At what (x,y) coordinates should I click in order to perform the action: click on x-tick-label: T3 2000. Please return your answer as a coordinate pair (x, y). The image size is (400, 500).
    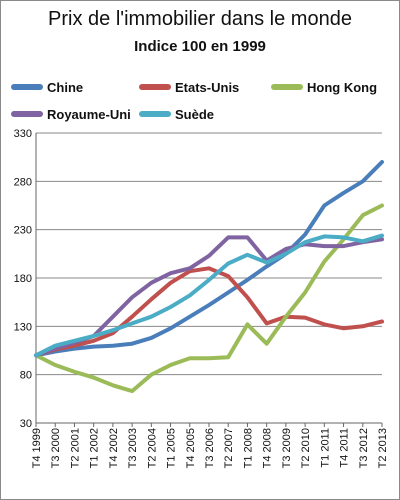
    Looking at the image, I should click on (56, 448).